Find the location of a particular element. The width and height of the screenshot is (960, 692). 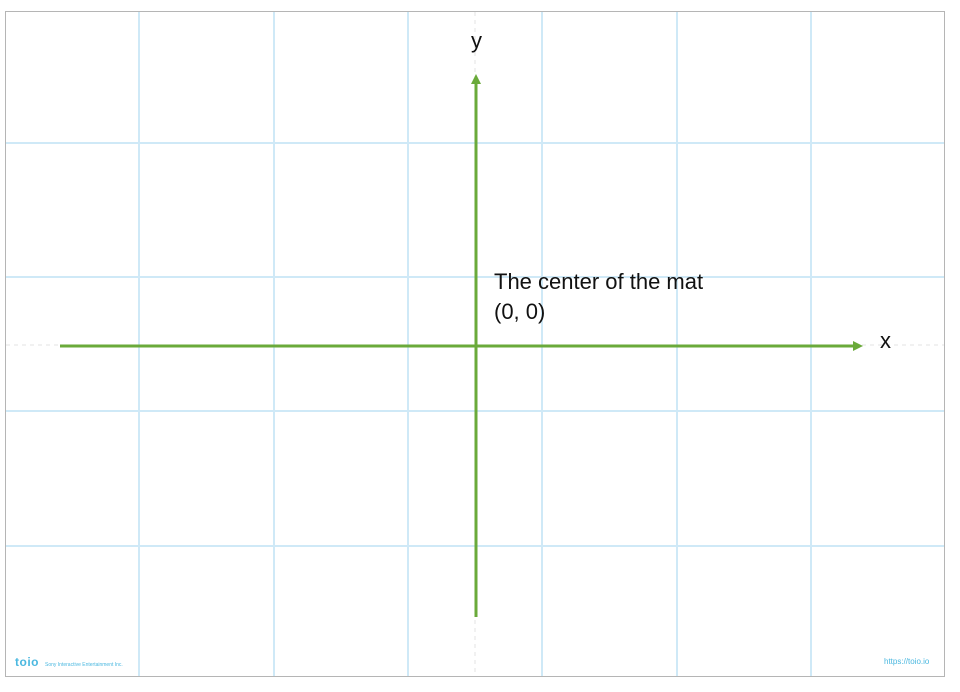

footer-url: https://toio.io is located at coordinates (907, 661).